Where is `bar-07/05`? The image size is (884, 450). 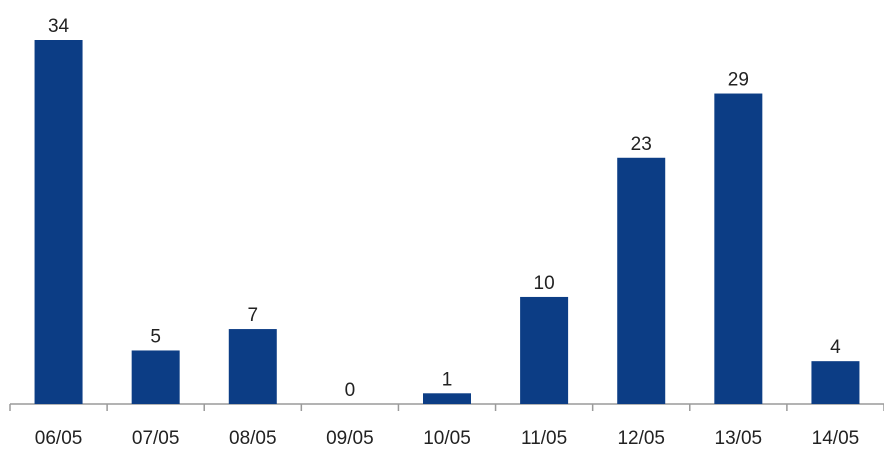
bar-07/05 is located at coordinates (155, 377).